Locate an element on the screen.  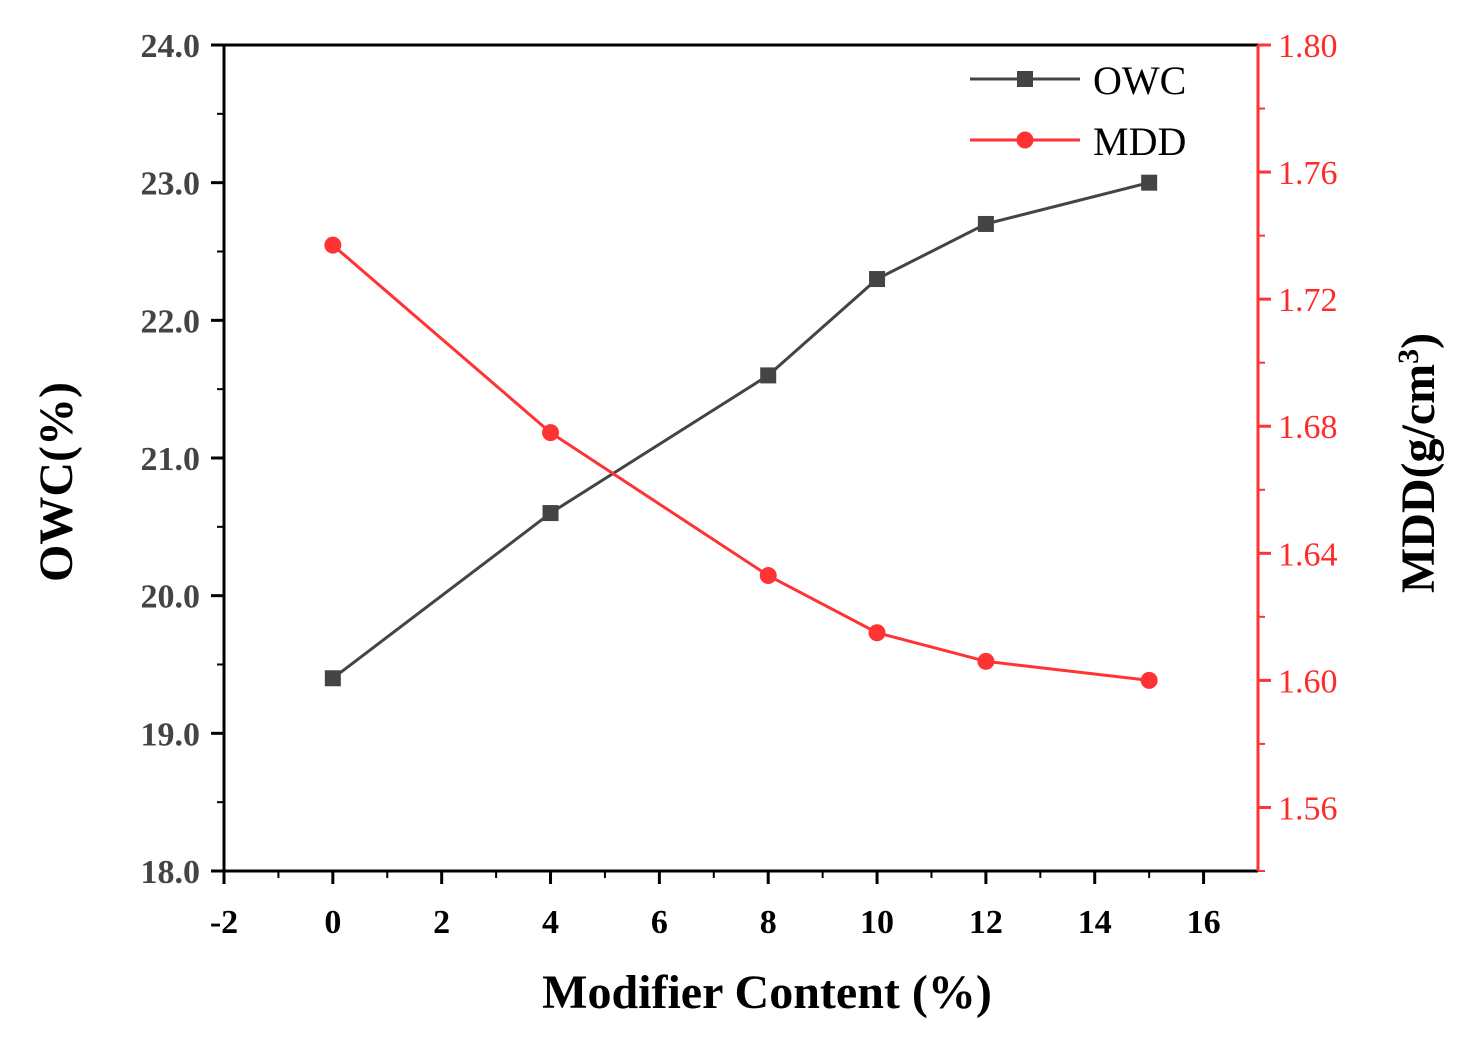
y-right-title-main: MDD(g/cm is located at coordinates (1418, 478).